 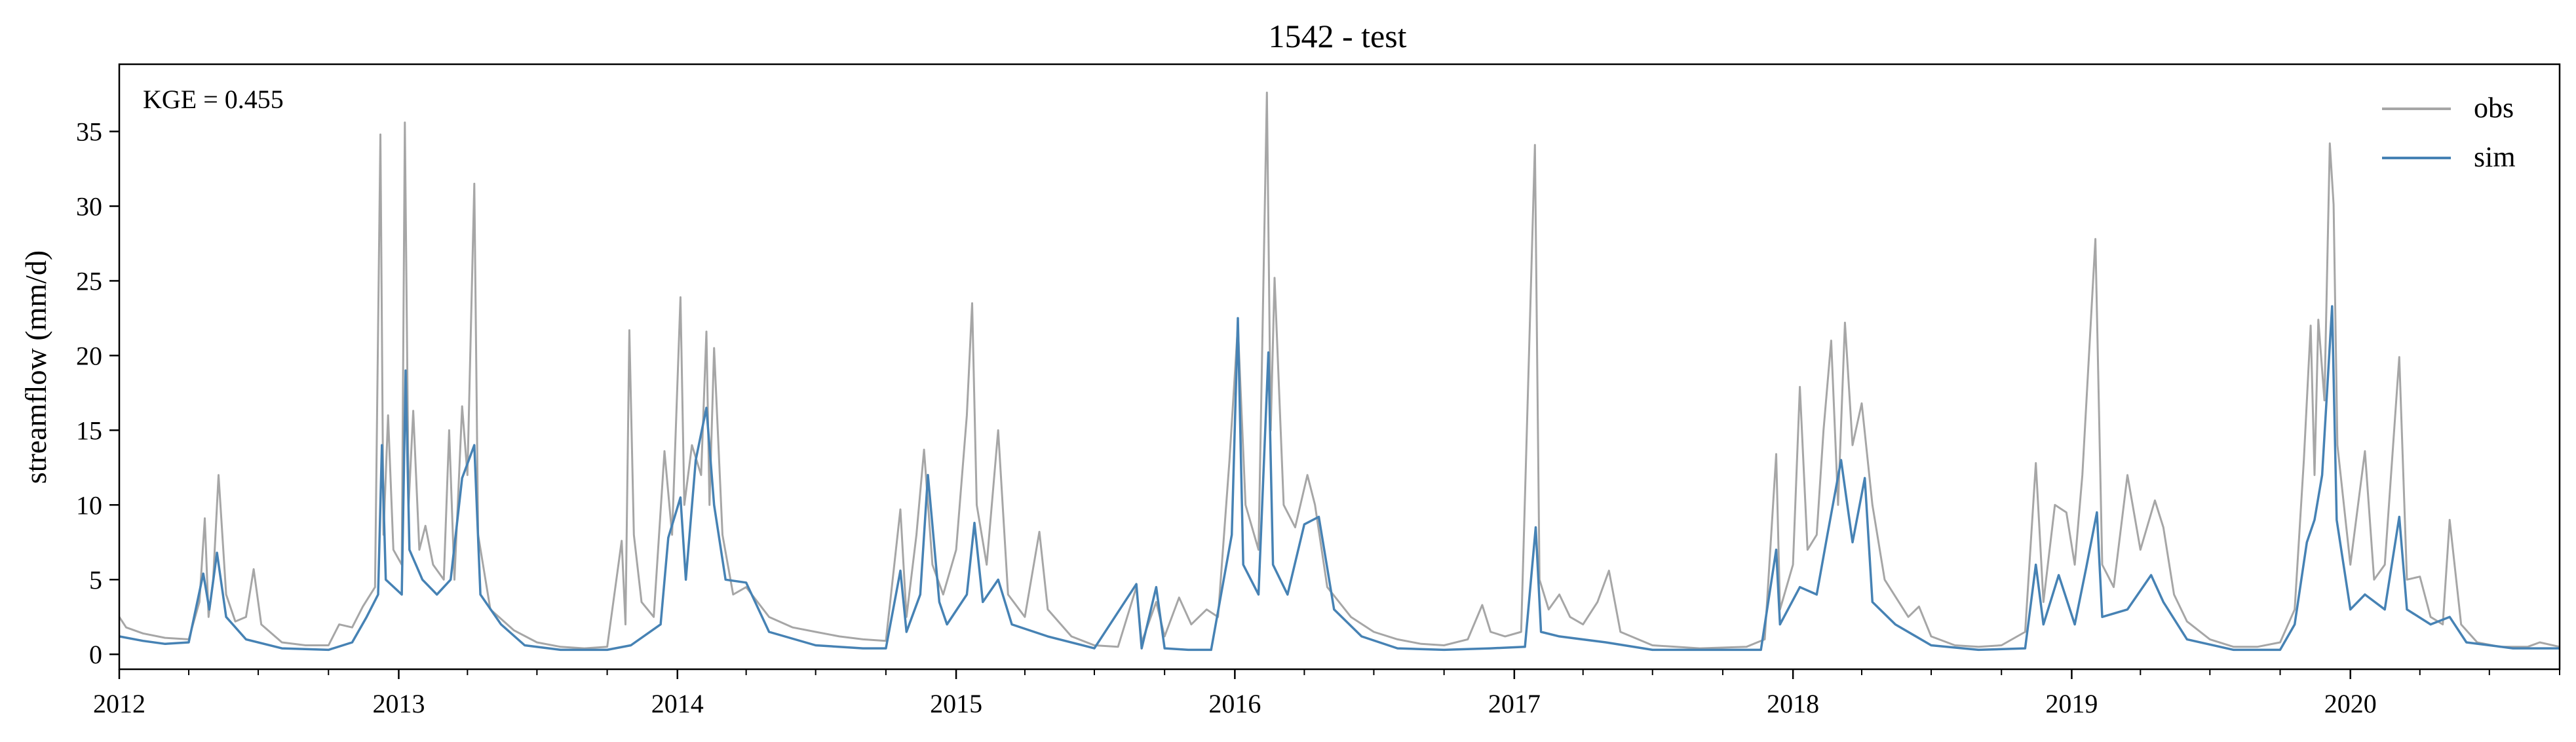 What do you see at coordinates (956, 703) in the screenshot?
I see `x-tick-label: 2015` at bounding box center [956, 703].